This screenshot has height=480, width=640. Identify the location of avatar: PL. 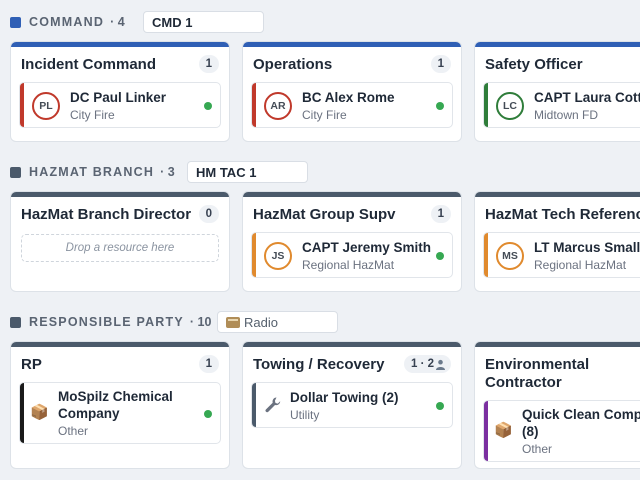
(46, 106).